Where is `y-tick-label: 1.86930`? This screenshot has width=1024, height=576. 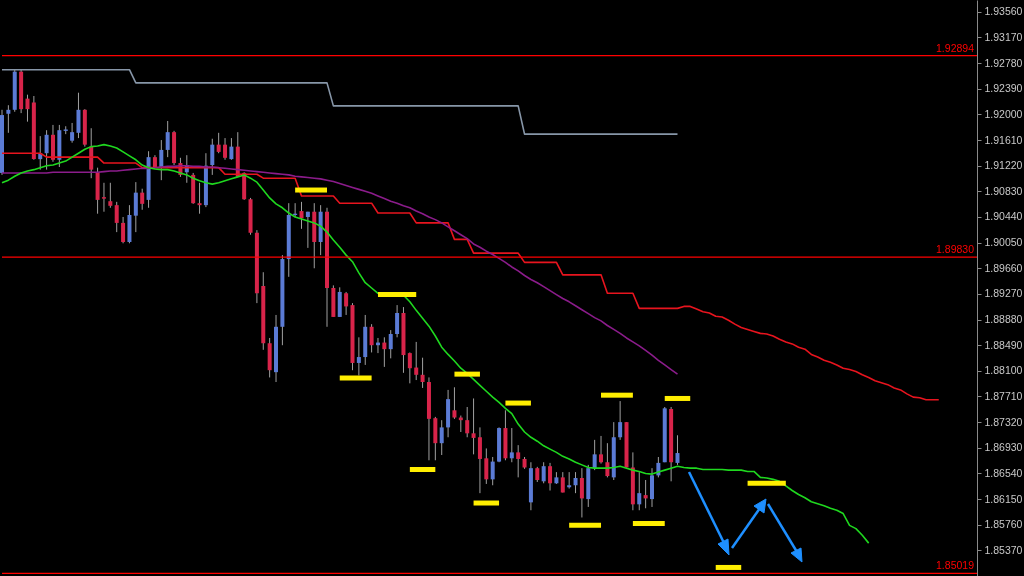 y-tick-label: 1.86930 is located at coordinates (1003, 447).